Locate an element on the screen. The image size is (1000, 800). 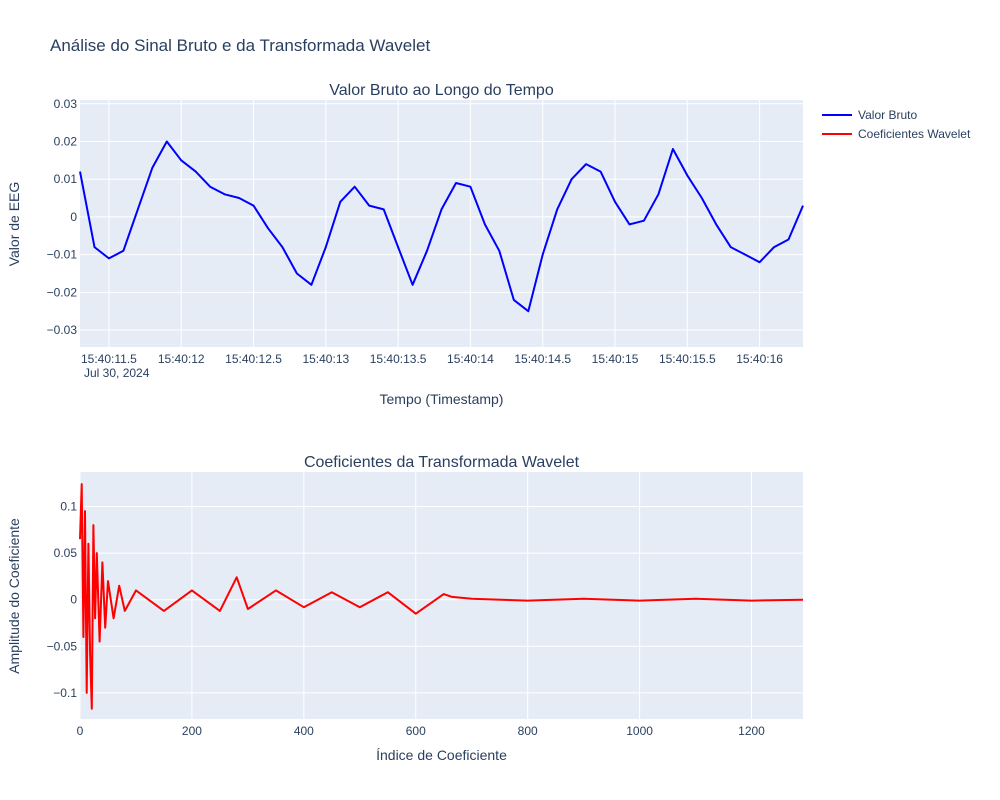
raw-x-tick: 15:40:11.5 is located at coordinates (109, 359).